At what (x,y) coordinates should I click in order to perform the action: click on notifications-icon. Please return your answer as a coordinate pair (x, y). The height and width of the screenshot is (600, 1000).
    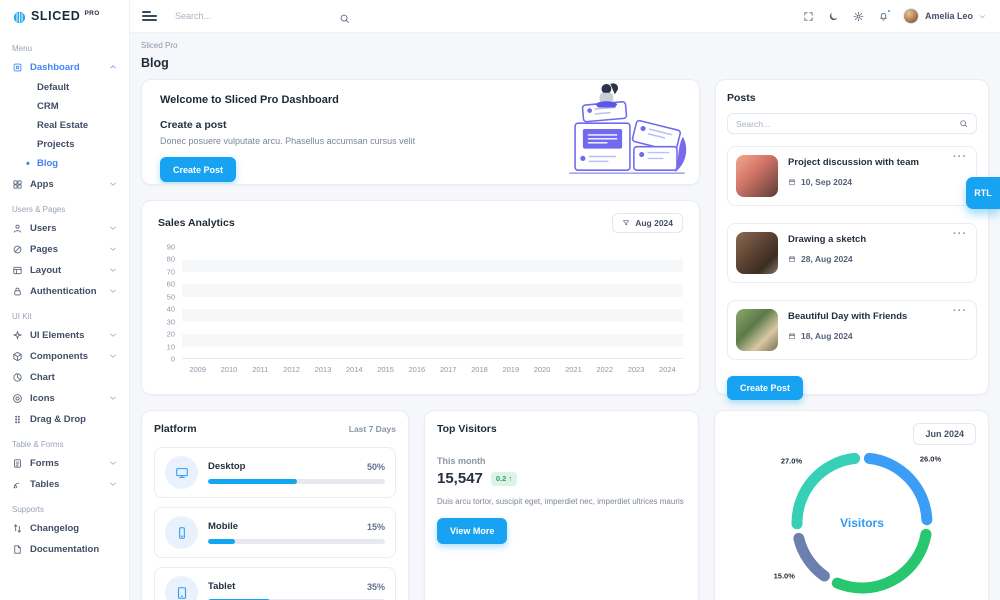
    Looking at the image, I should click on (884, 15).